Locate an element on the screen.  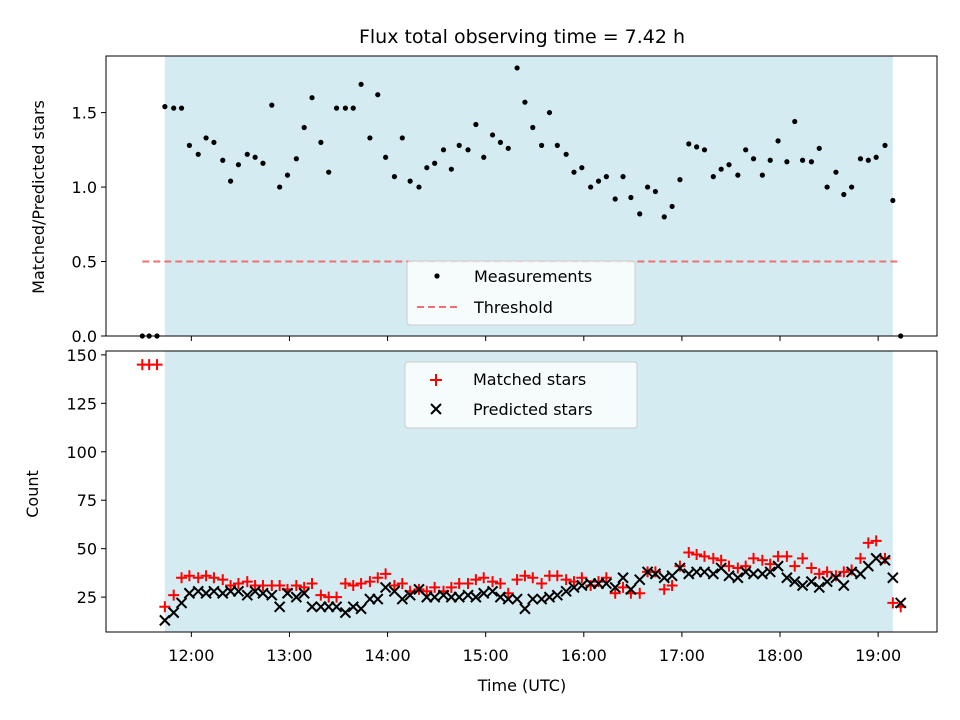
x-axis-label: Time (UTC) is located at coordinates (521, 685).